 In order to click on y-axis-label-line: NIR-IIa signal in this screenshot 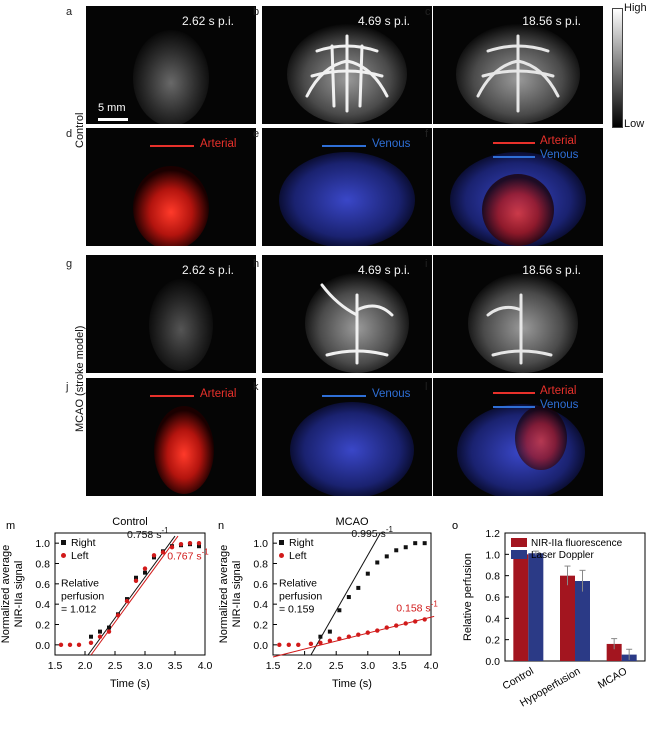, I will do `click(19, 594)`.